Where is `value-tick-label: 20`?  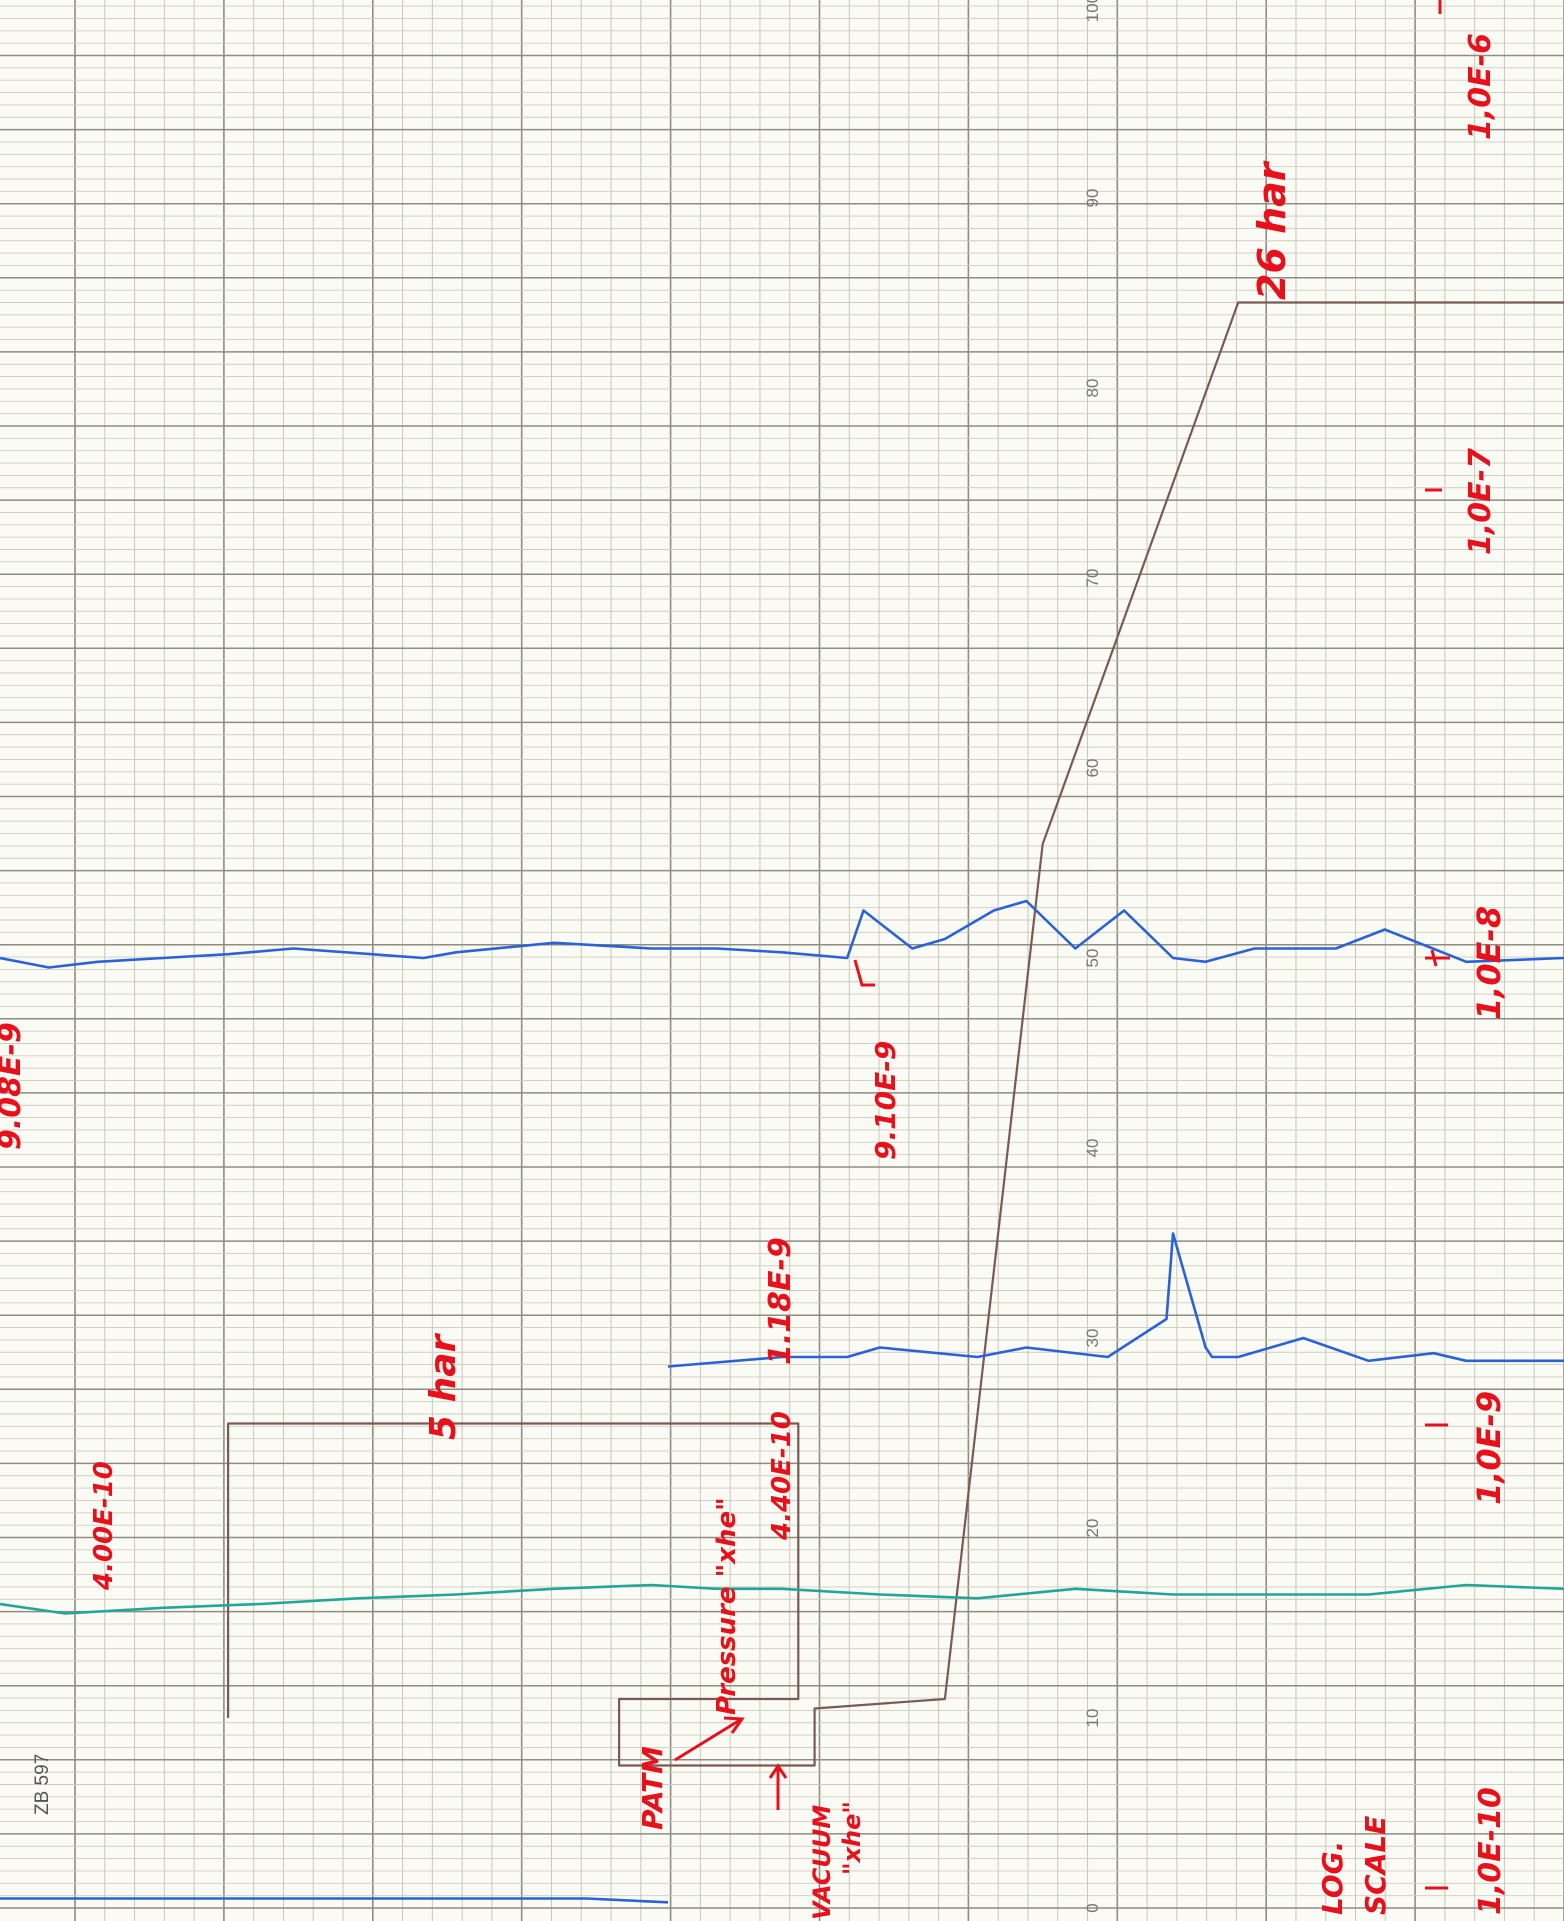
value-tick-label: 20 is located at coordinates (1092, 1528).